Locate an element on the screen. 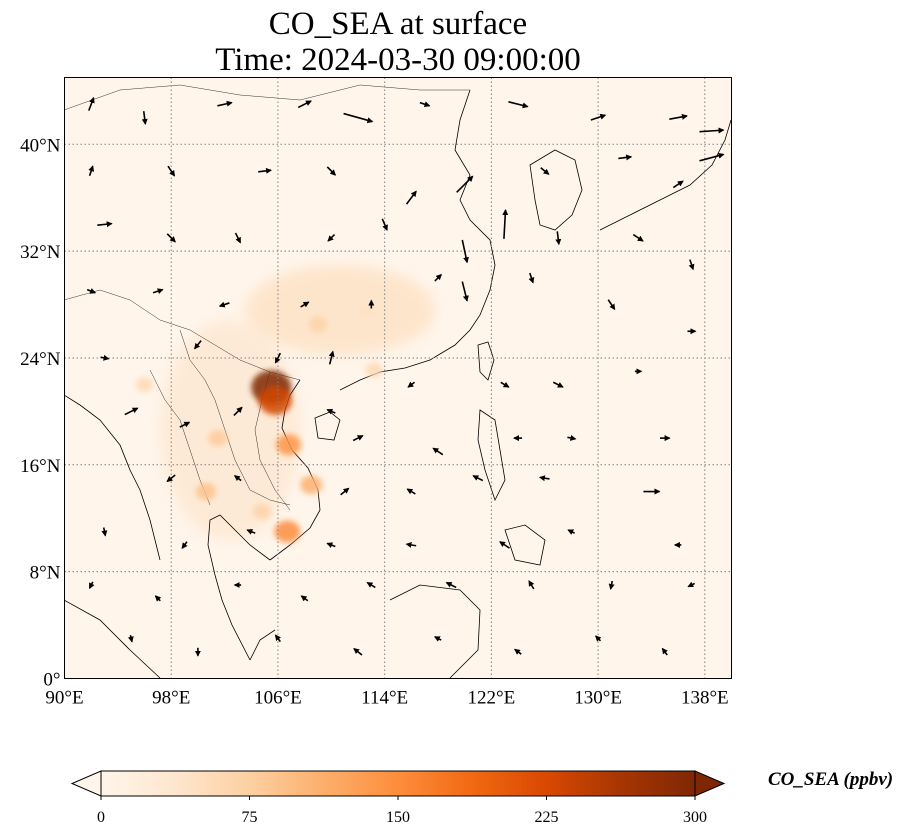 Image resolution: width=916 pixels, height=836 pixels. coast-mindanao is located at coordinates (525, 545).